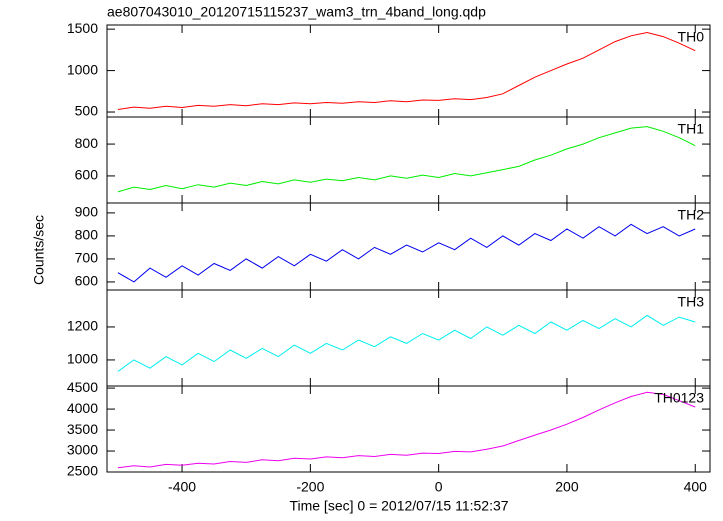 The height and width of the screenshot is (521, 723). I want to click on y-tick-label: 2500, so click(82, 471).